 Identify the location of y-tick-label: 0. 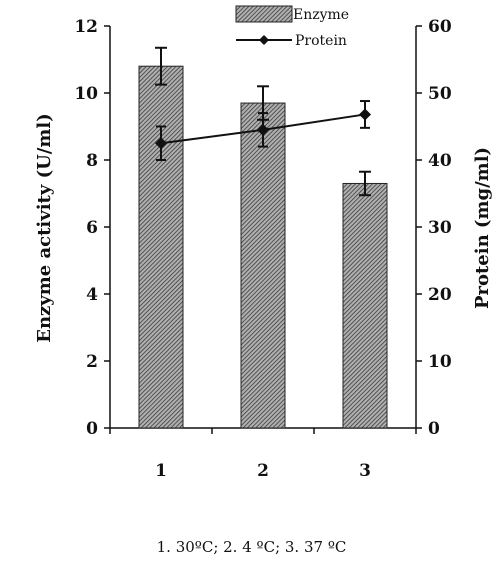
(92, 429).